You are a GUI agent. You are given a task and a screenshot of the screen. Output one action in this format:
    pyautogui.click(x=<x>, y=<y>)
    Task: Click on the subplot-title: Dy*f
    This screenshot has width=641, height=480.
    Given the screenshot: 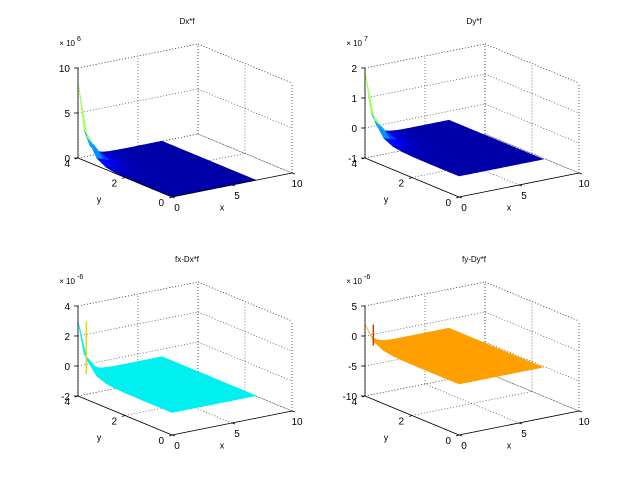 What is the action you would take?
    pyautogui.click(x=474, y=21)
    